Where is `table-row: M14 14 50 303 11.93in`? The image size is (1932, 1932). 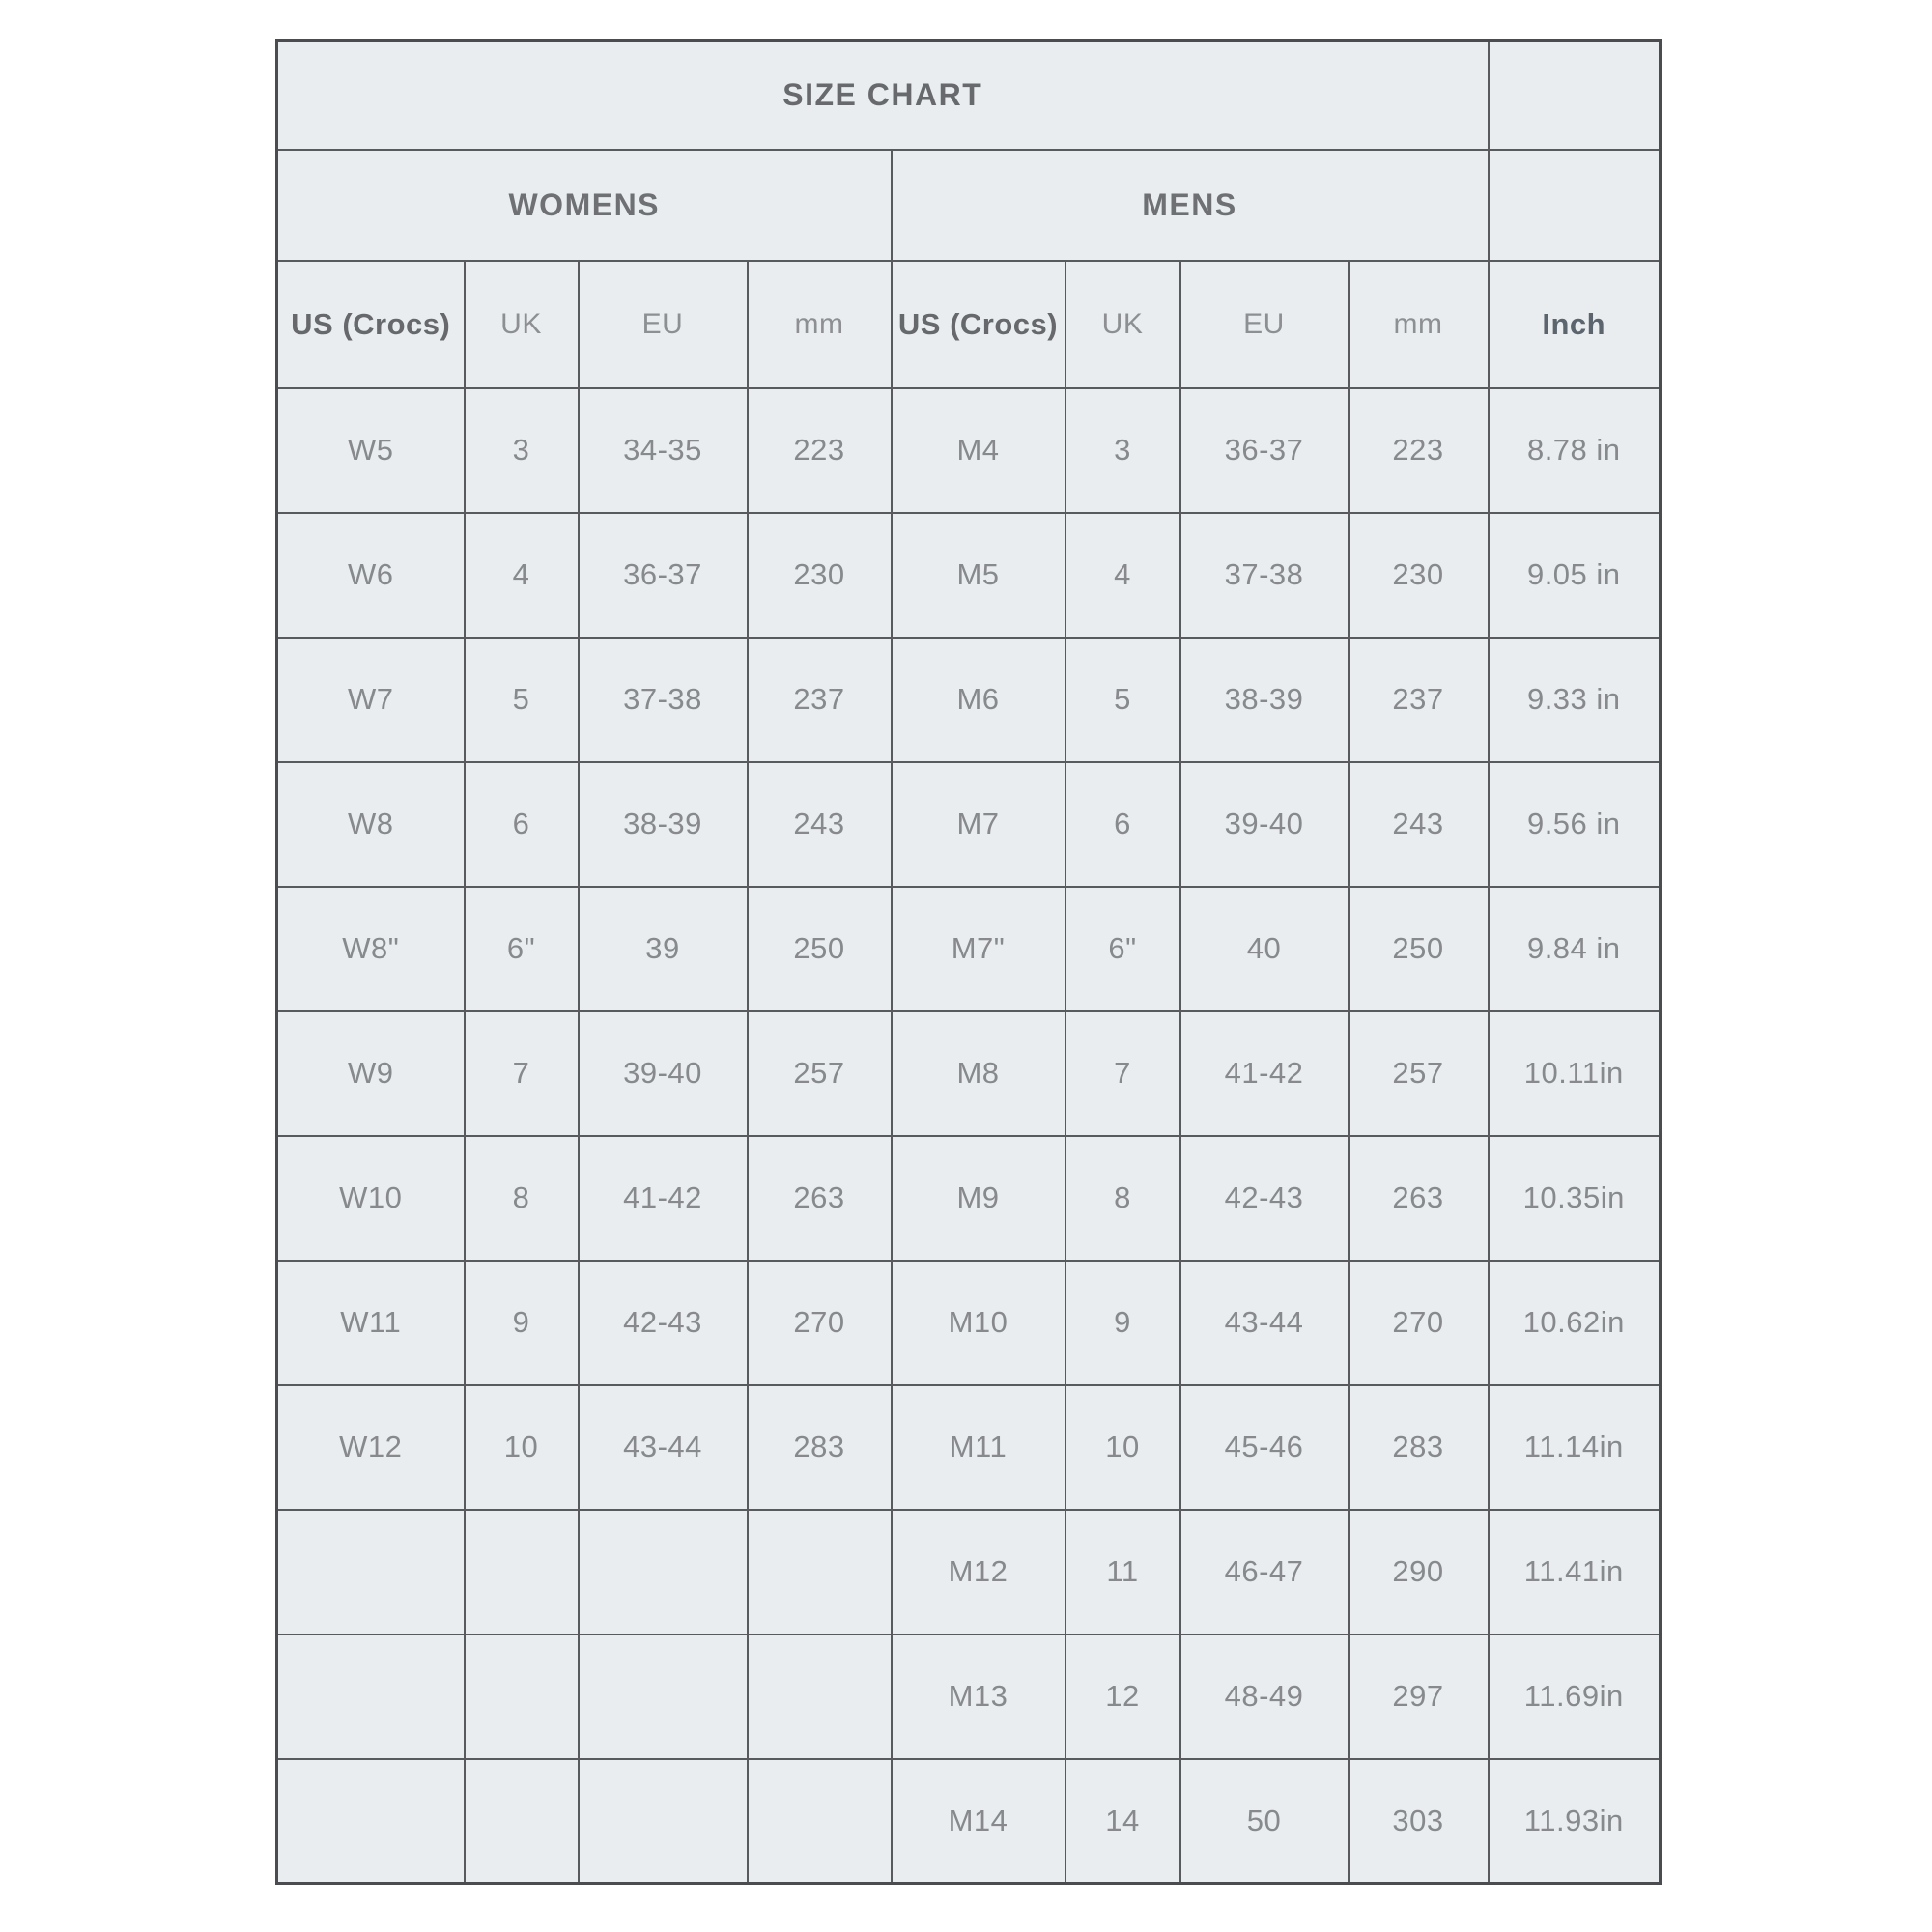 table-row: M14 14 50 303 11.93in is located at coordinates (968, 1821).